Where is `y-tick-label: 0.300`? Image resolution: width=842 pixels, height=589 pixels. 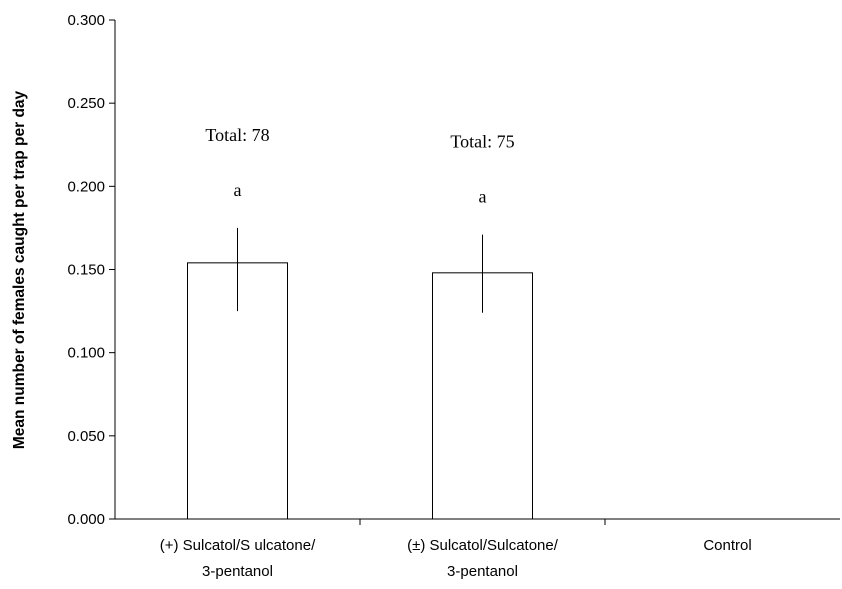
y-tick-label: 0.300 is located at coordinates (86, 20).